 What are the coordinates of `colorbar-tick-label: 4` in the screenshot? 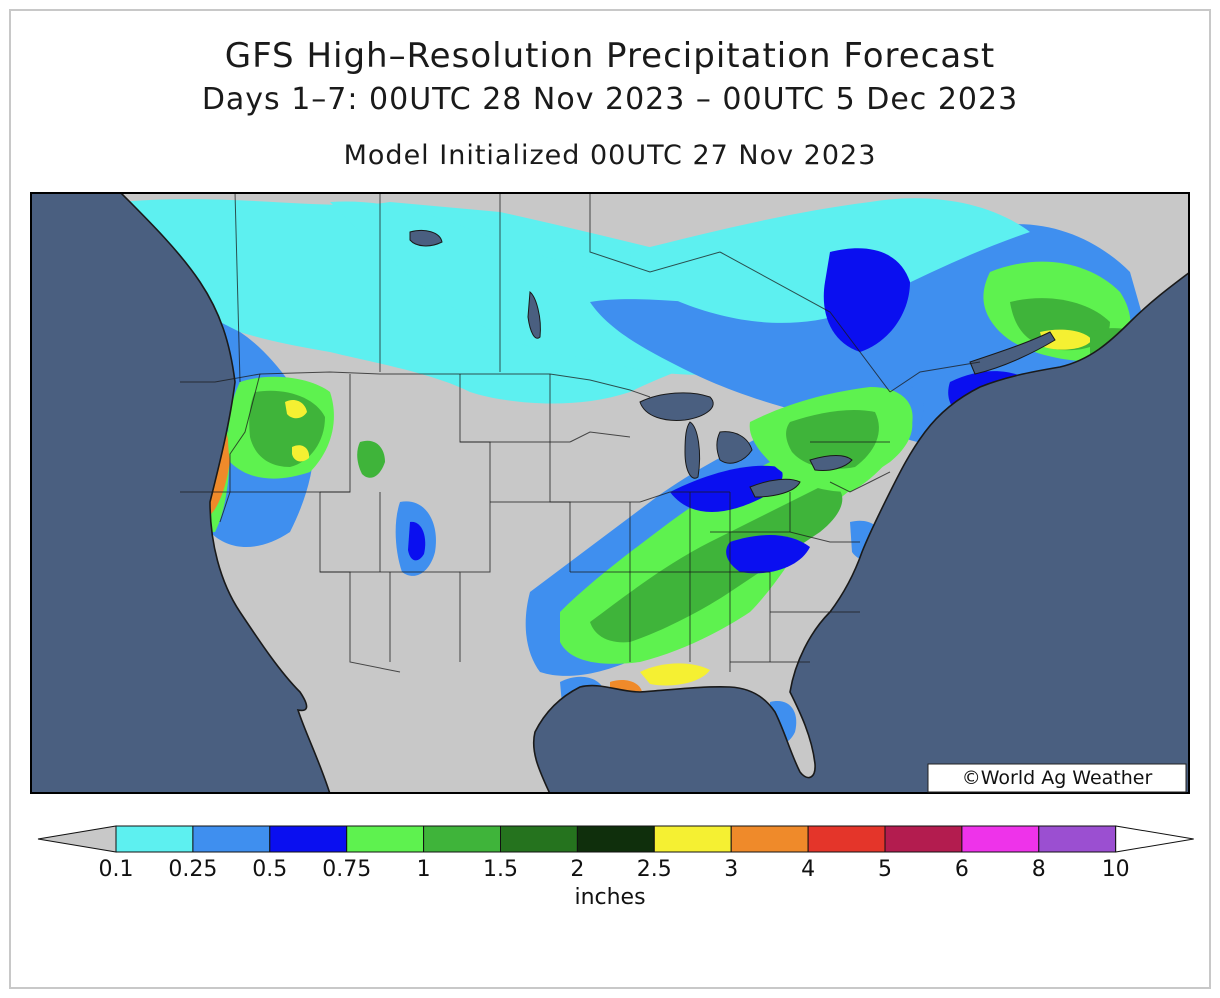 It's located at (808, 869).